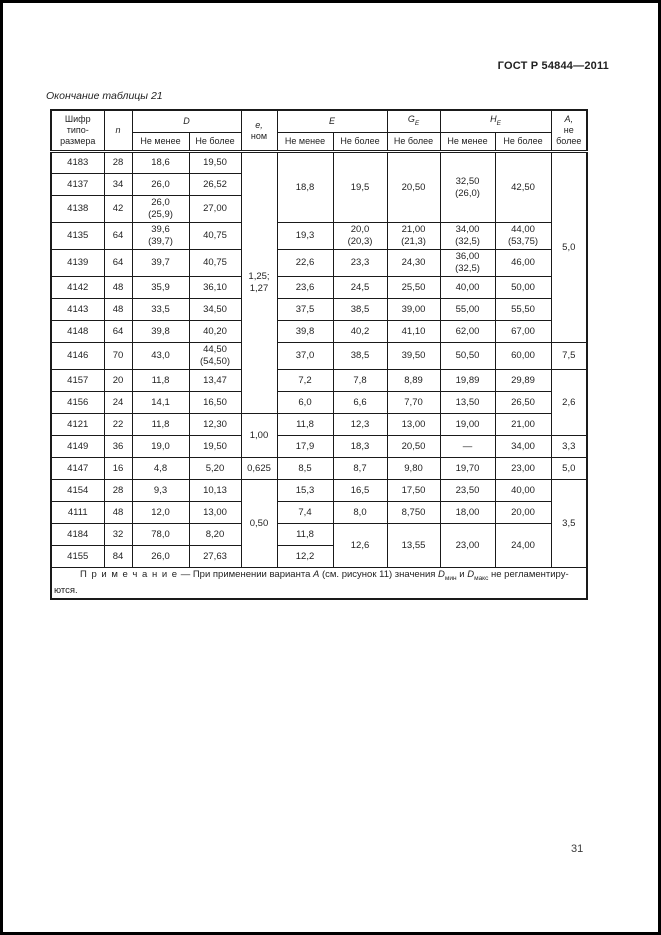 The image size is (661, 935). I want to click on table-cell: 23,3, so click(360, 263).